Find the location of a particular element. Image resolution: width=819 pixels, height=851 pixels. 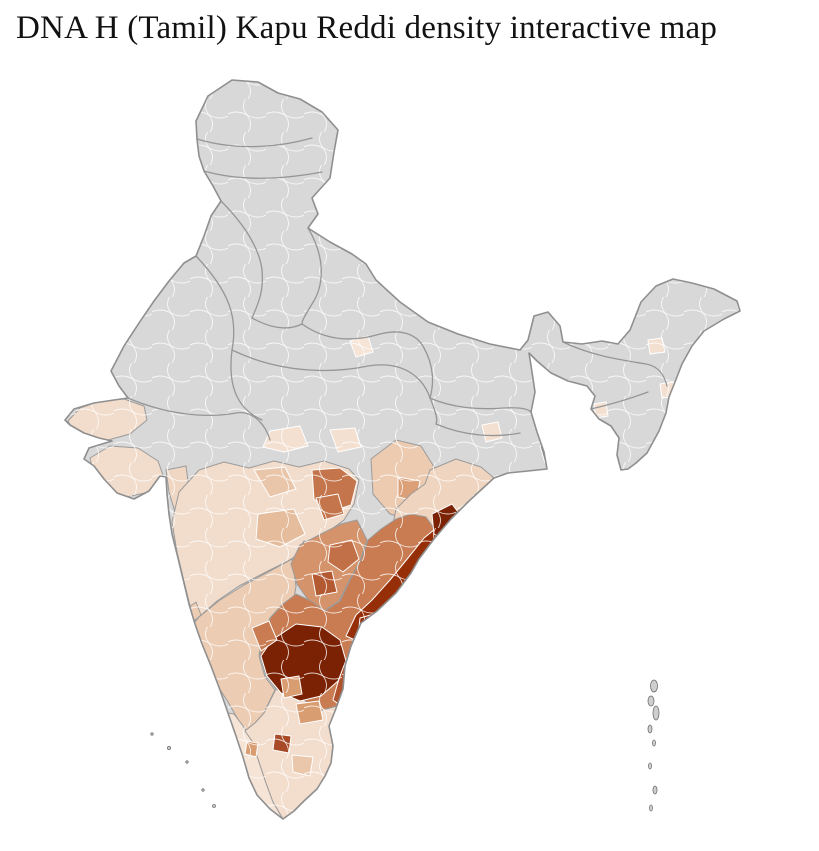

andaman-nicobar-islands is located at coordinates (653, 745).